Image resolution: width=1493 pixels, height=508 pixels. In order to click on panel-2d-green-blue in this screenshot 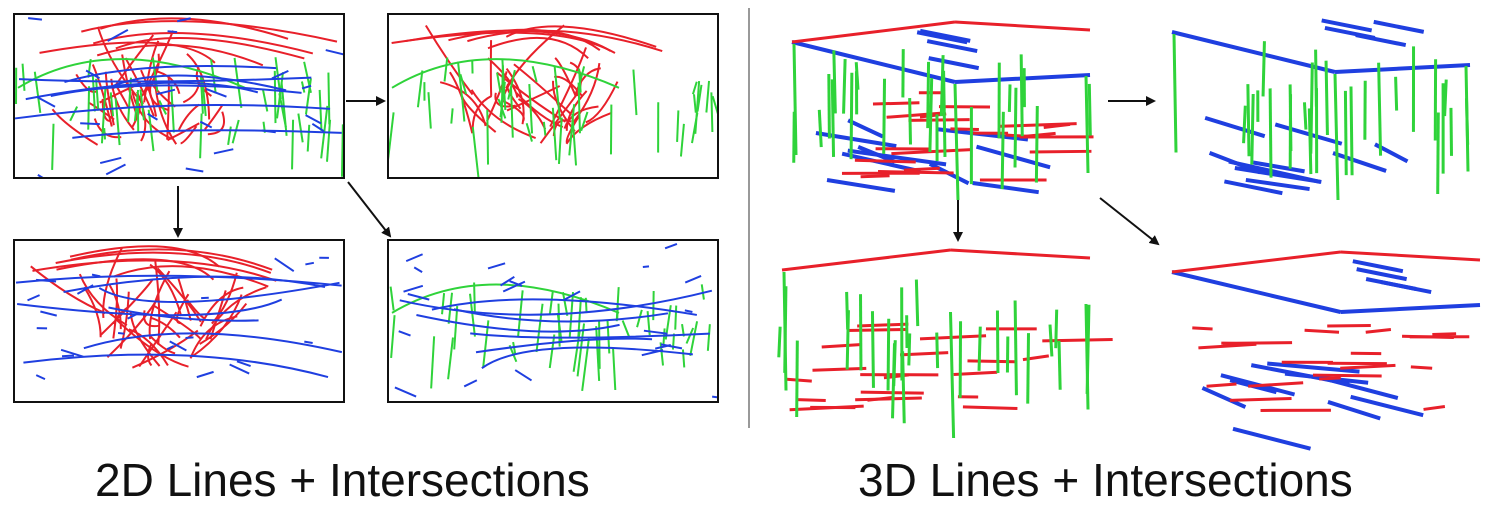, I will do `click(556, 321)`.